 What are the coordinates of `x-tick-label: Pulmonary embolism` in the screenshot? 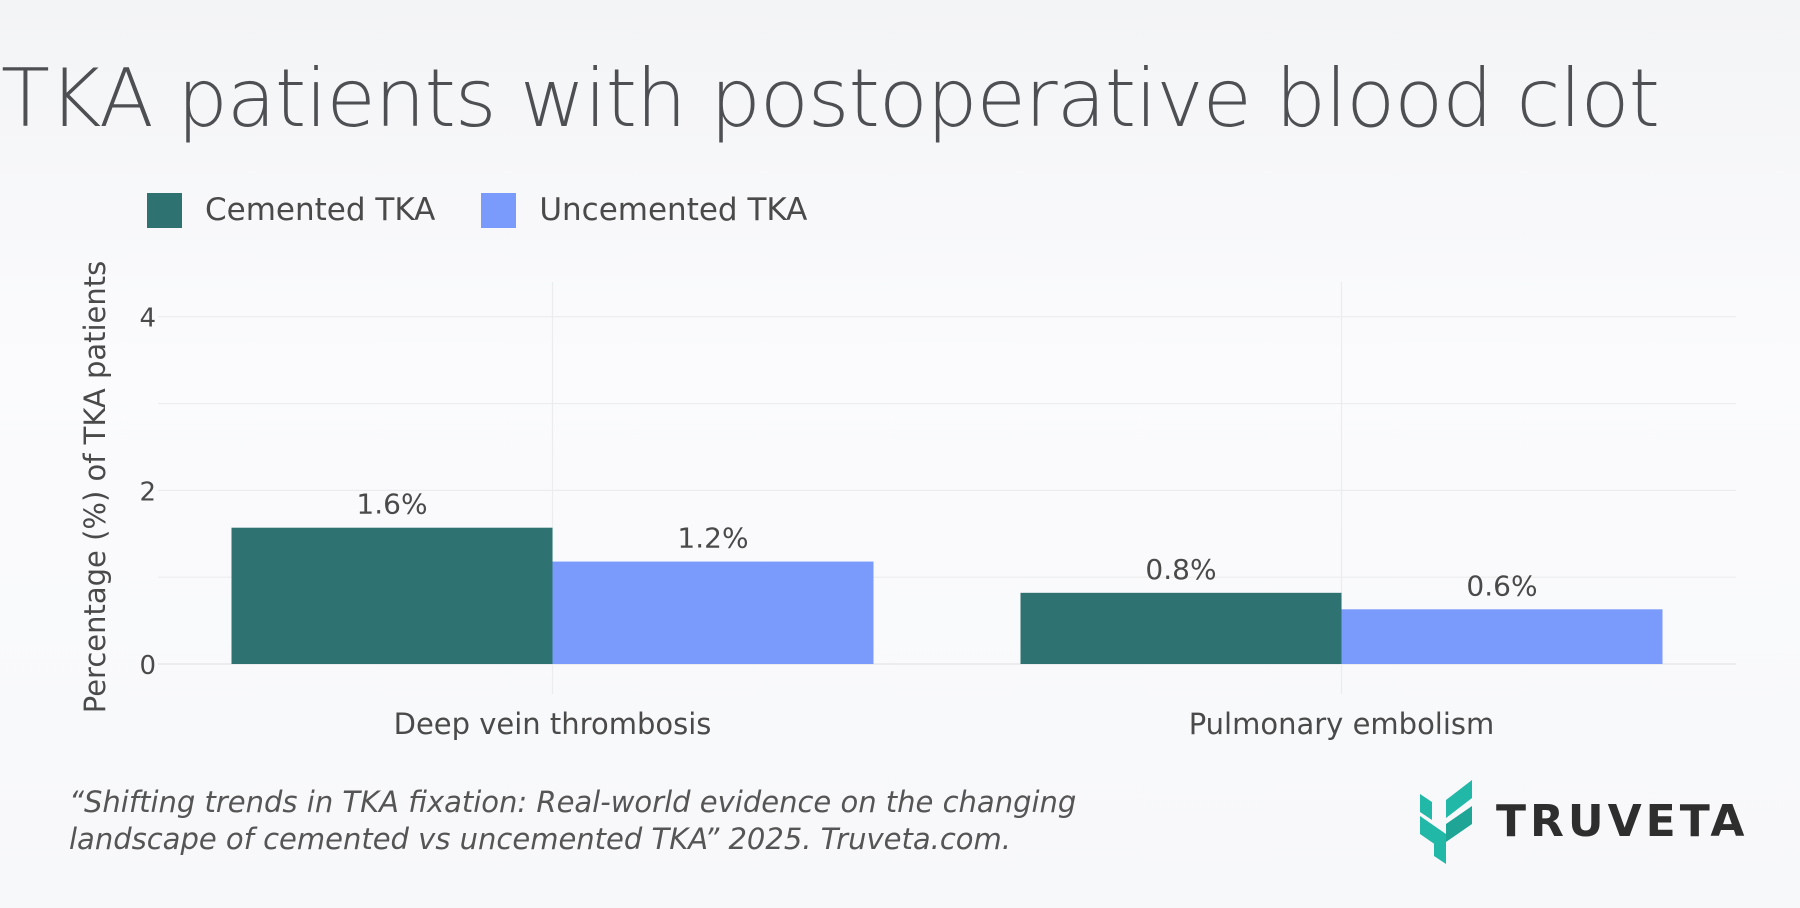 It's located at (1342, 724).